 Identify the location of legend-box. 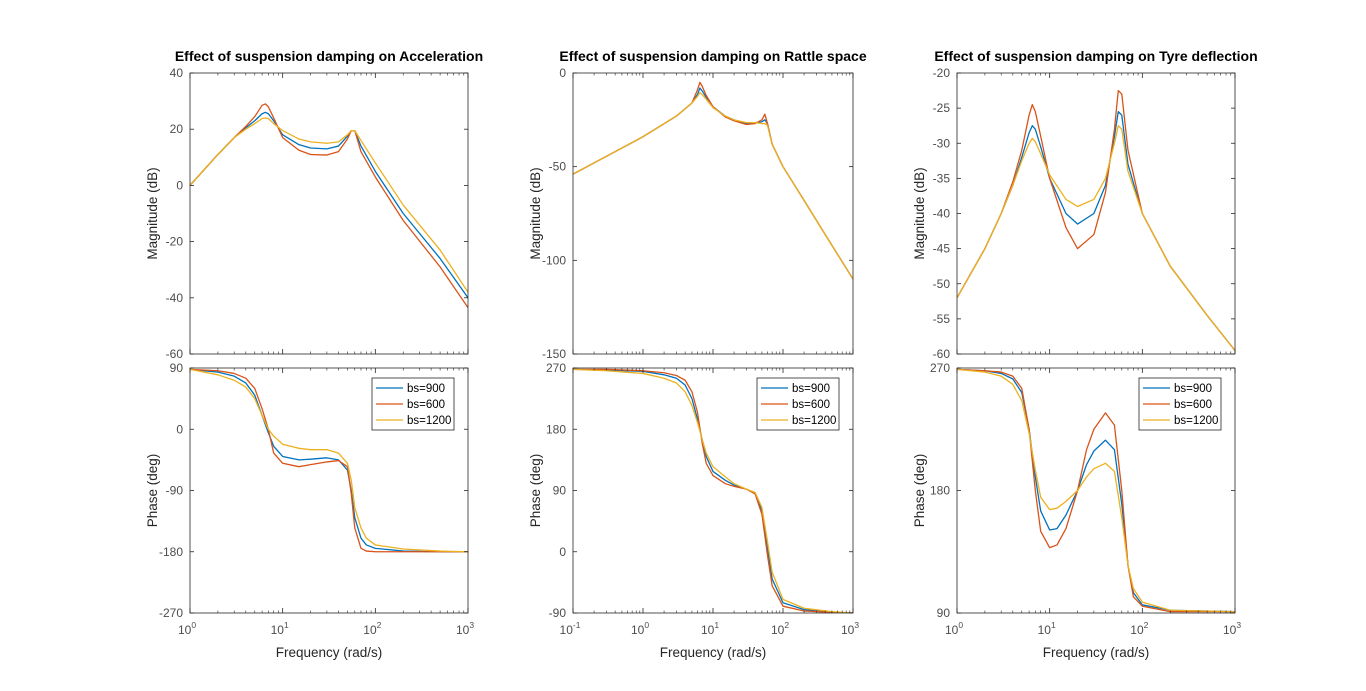
(413, 404).